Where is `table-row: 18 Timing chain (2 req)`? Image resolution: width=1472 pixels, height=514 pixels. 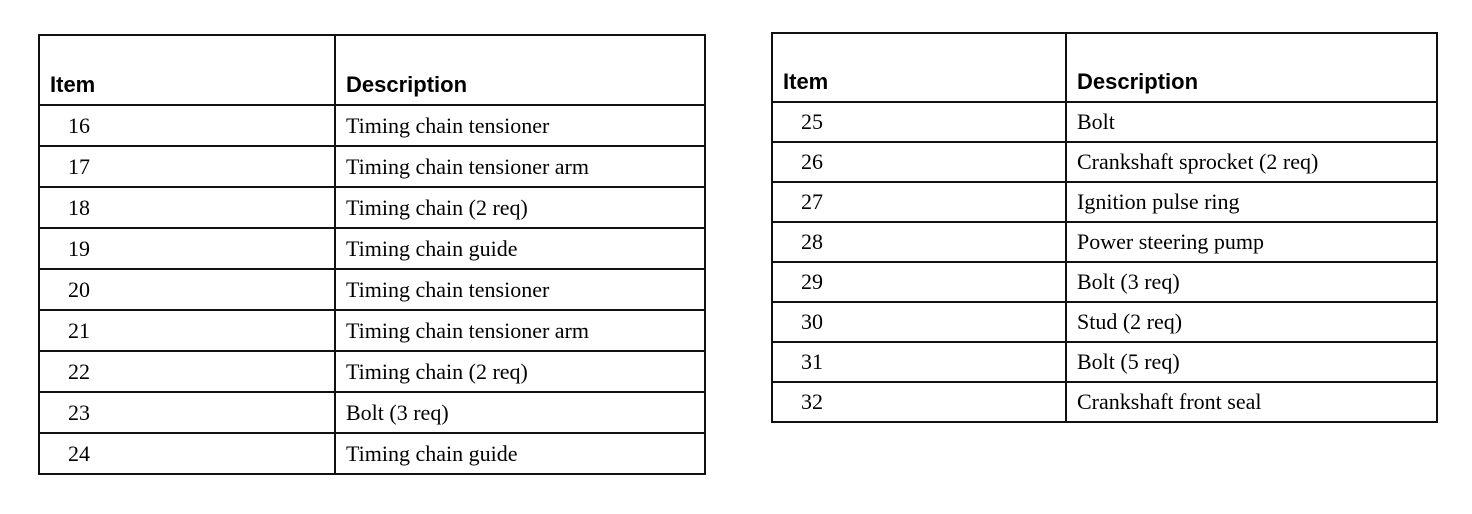
table-row: 18 Timing chain (2 req) is located at coordinates (372, 207).